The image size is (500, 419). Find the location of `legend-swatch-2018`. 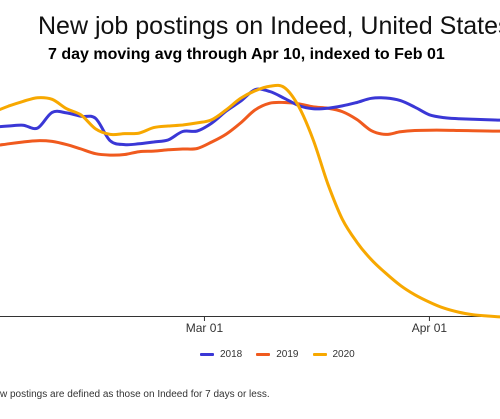

legend-swatch-2018 is located at coordinates (207, 354).